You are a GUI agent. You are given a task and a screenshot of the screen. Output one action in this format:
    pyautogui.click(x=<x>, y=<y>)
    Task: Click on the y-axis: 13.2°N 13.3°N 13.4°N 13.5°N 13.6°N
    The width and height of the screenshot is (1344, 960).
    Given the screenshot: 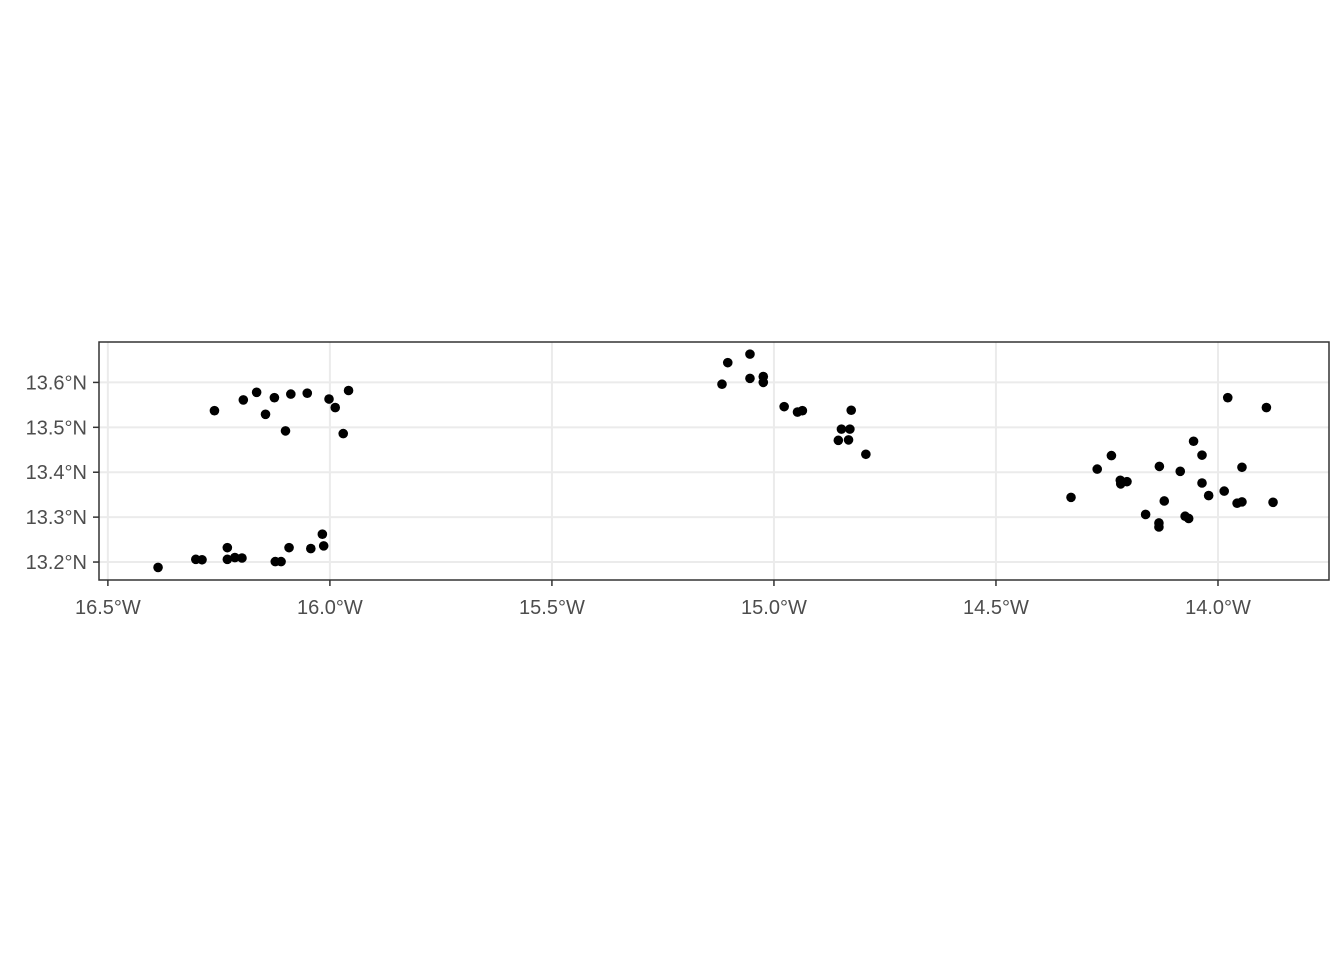 What is the action you would take?
    pyautogui.click(x=62, y=473)
    